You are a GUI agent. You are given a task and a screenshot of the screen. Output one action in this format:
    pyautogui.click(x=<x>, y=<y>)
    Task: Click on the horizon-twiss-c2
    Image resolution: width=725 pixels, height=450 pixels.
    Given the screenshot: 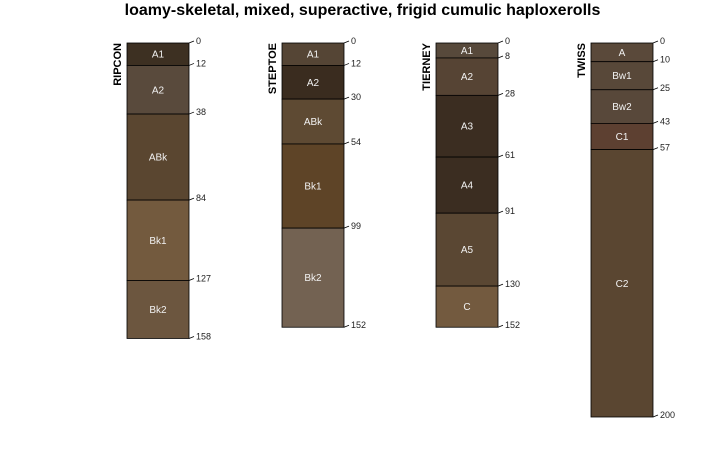 What is the action you would take?
    pyautogui.click(x=622, y=283)
    